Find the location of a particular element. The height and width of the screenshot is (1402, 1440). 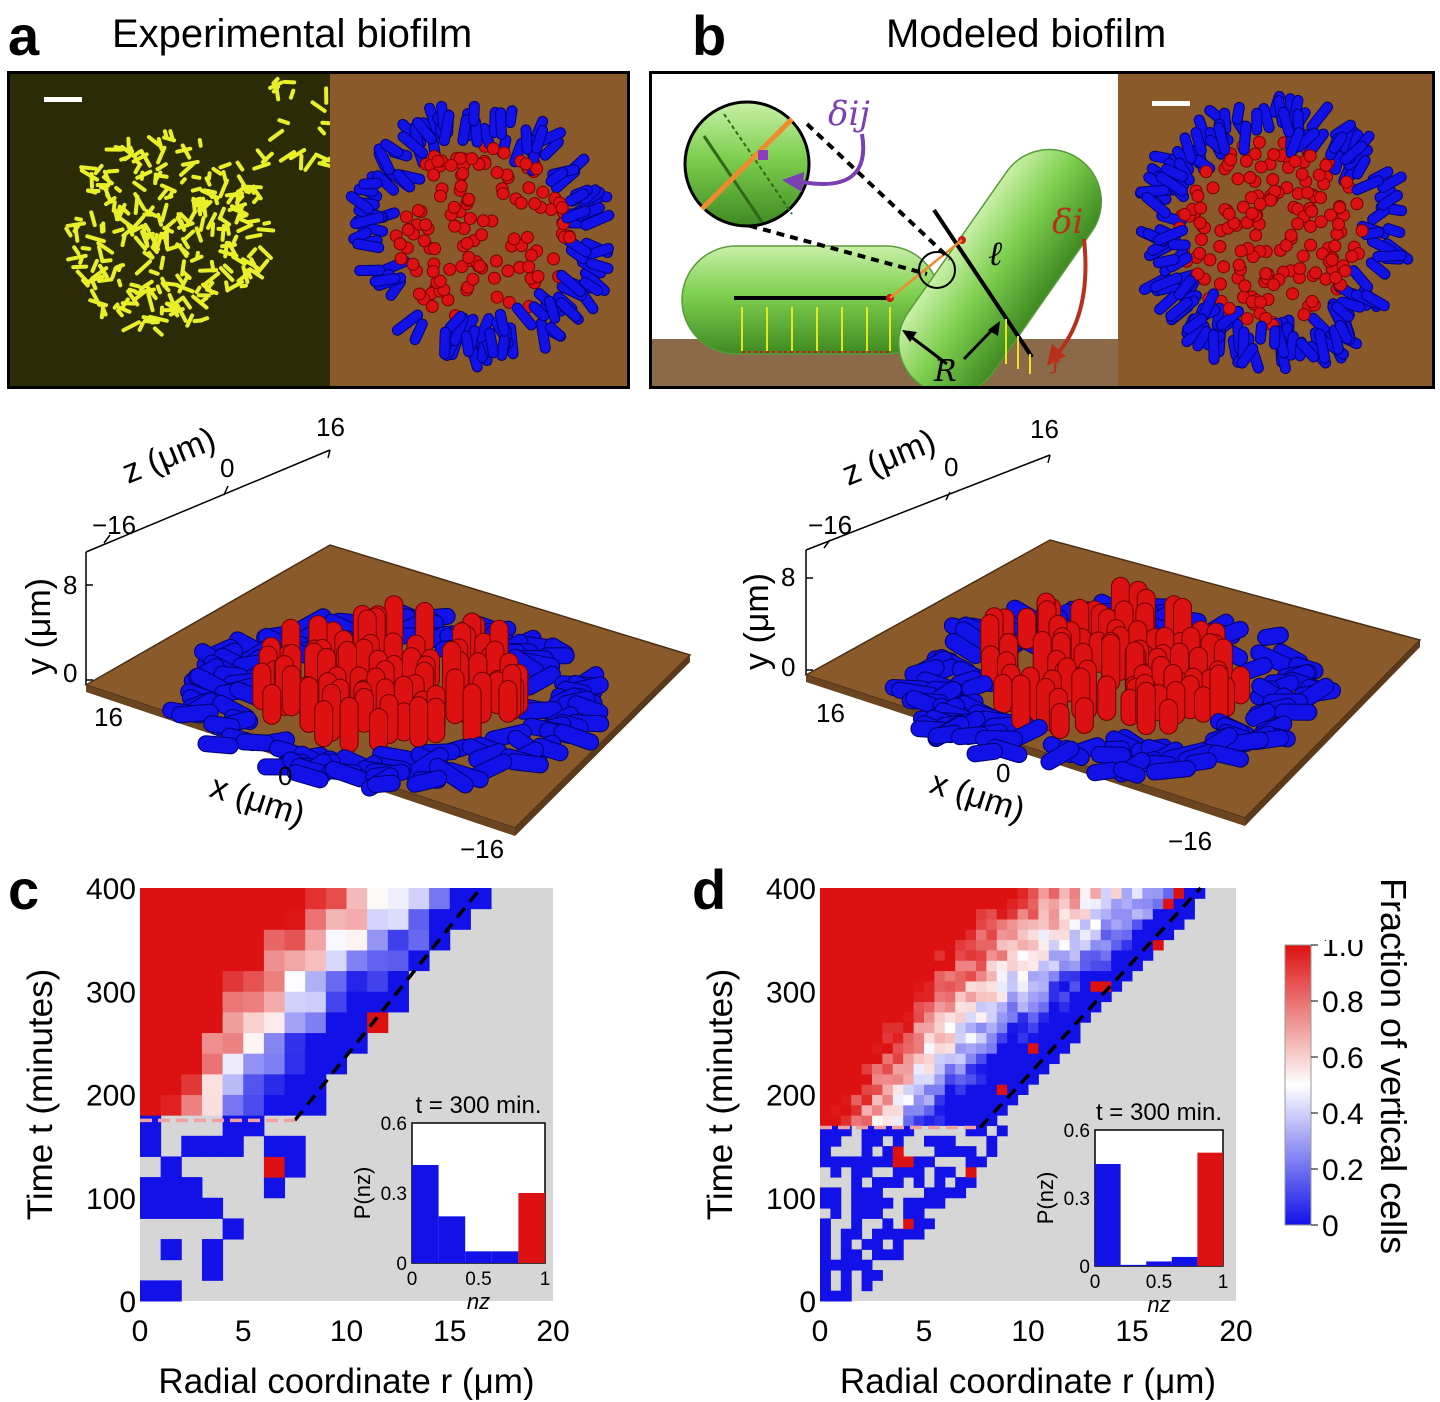

y-axis-label-b: y (μm) is located at coordinates (757, 621).